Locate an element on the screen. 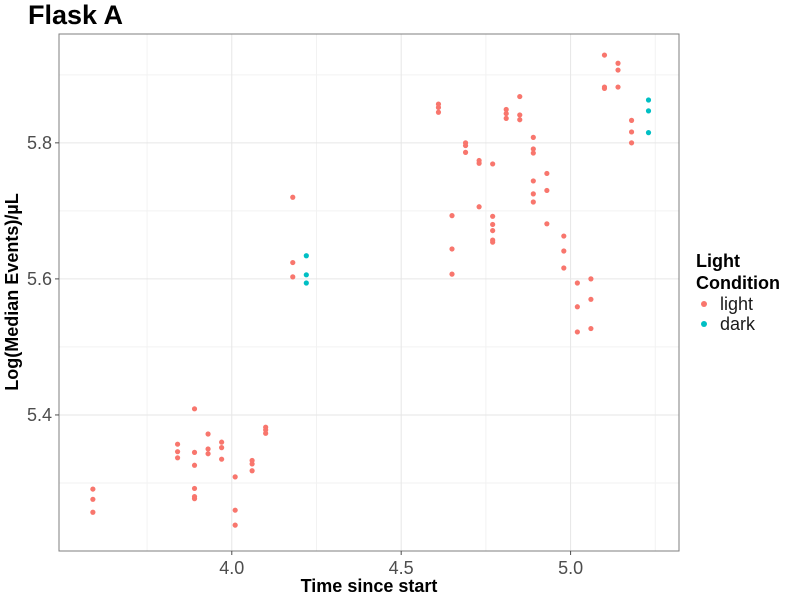  legend-dot-light is located at coordinates (704, 304).